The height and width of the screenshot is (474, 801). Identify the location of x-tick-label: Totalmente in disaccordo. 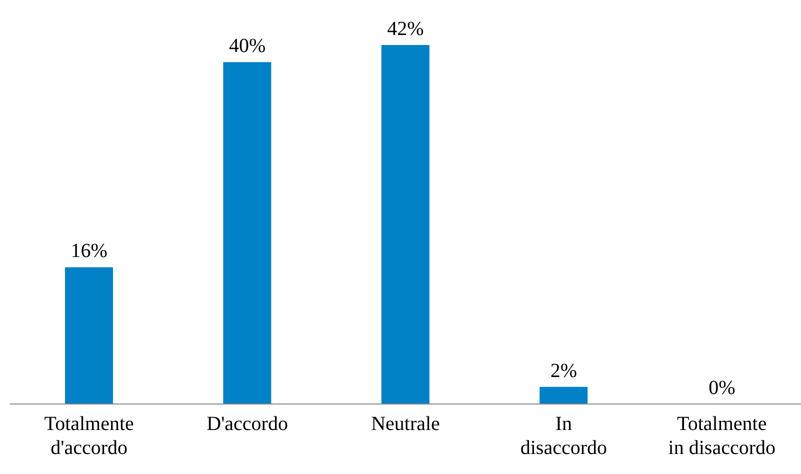
(722, 436).